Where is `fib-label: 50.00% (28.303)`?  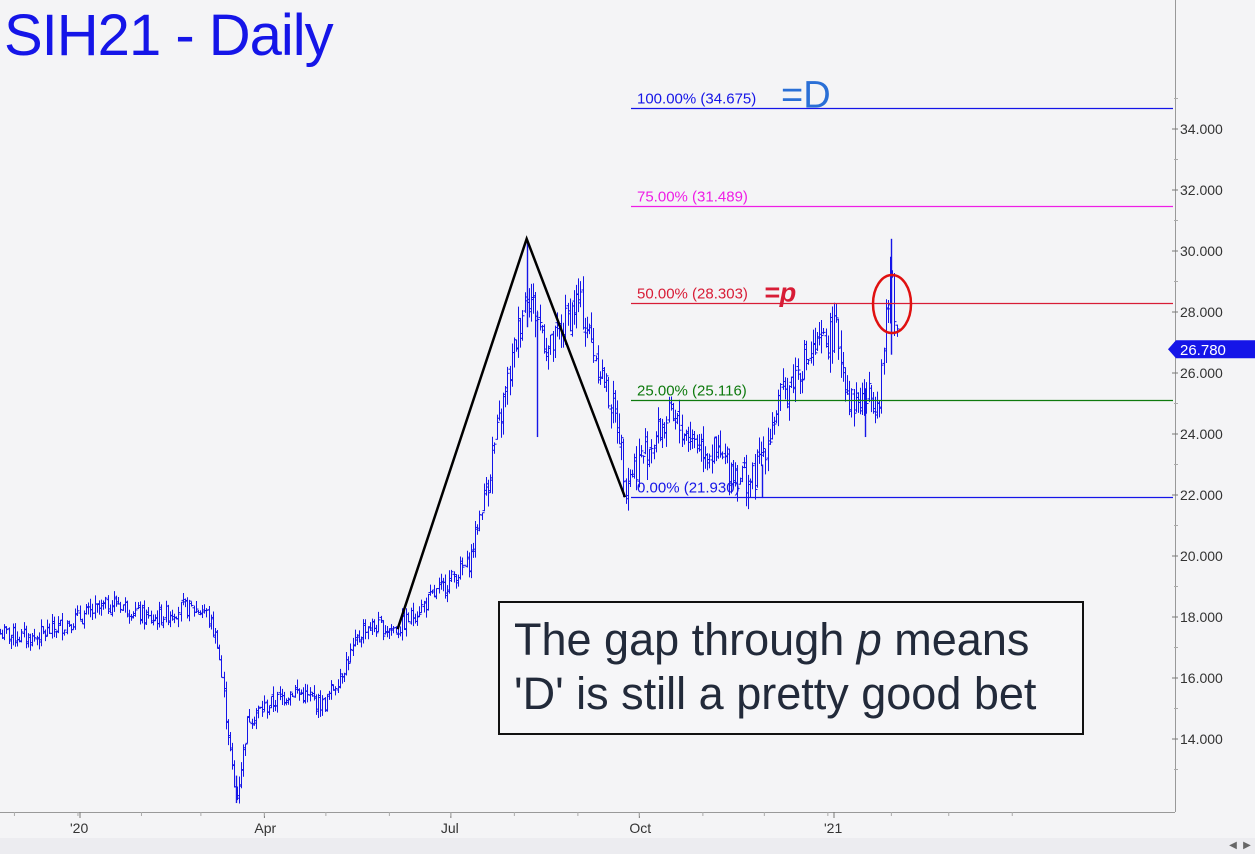 fib-label: 50.00% (28.303) is located at coordinates (692, 294).